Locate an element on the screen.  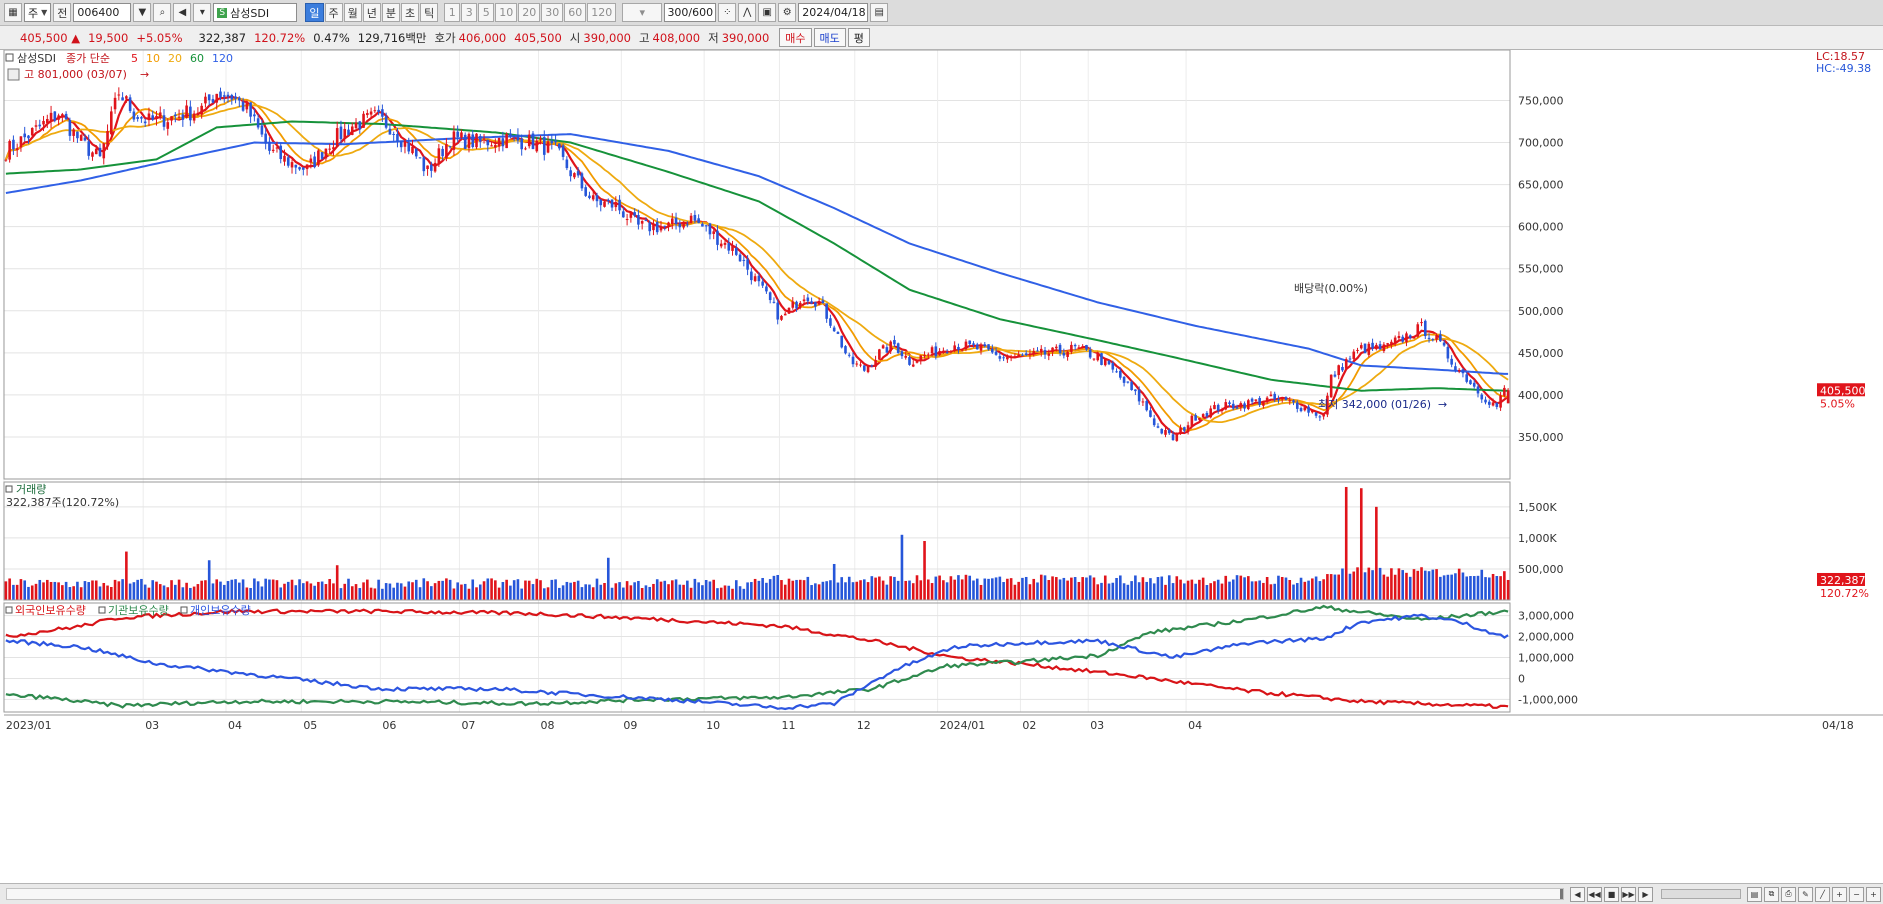
date-field: 2024/04/18 is located at coordinates (833, 12).